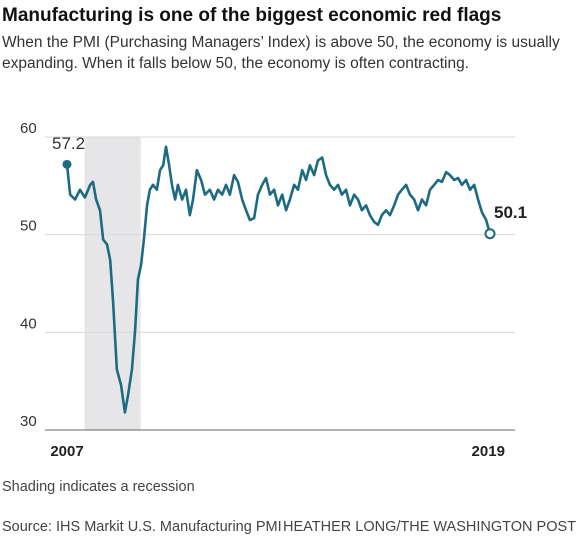 The image size is (580, 542). What do you see at coordinates (28, 421) in the screenshot?
I see `y-tick-label: 30` at bounding box center [28, 421].